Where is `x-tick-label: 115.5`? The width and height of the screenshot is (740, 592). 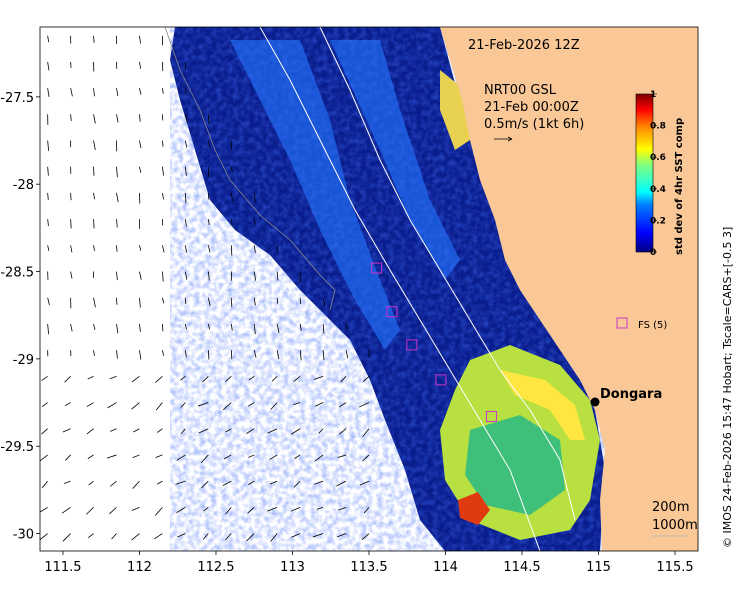 x-tick-label: 115.5 is located at coordinates (674, 567).